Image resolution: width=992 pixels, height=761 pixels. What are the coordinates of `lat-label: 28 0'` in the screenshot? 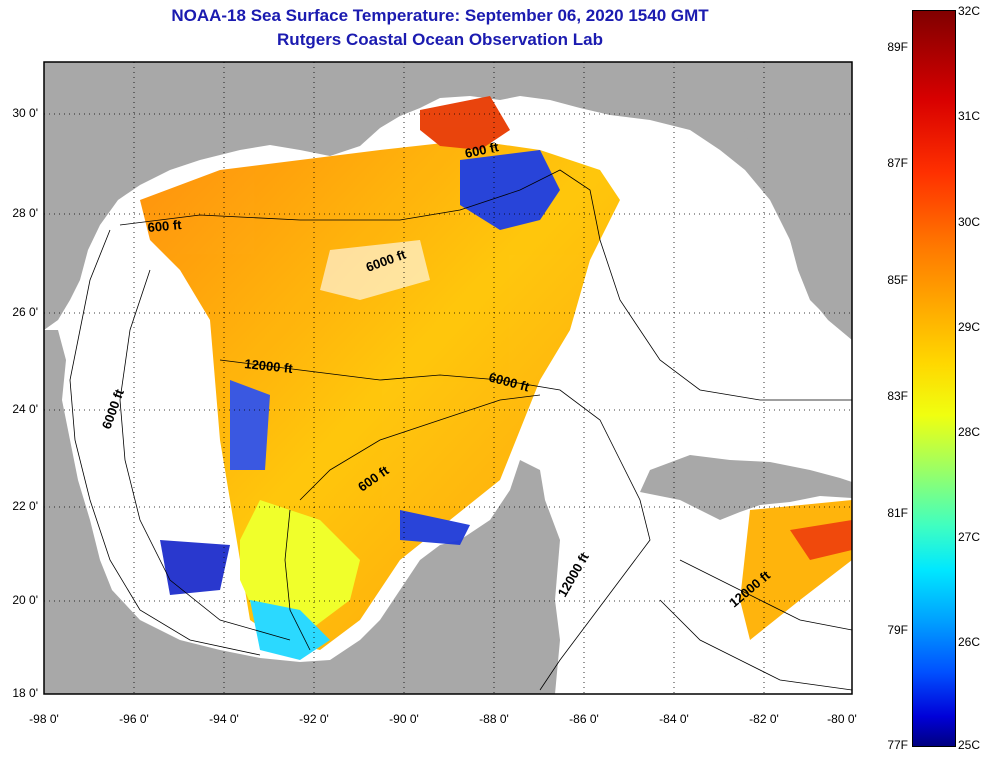 It's located at (25, 213).